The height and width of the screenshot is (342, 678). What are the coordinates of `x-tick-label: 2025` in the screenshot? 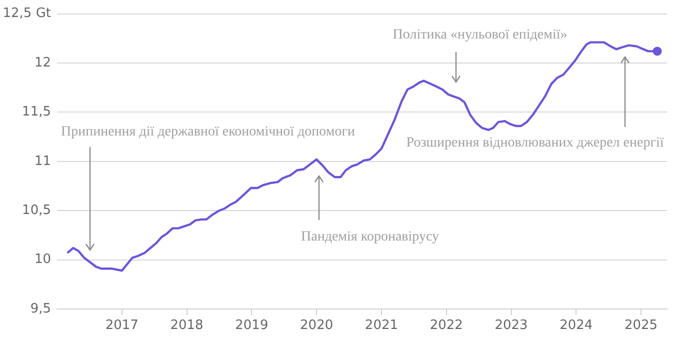 It's located at (641, 326).